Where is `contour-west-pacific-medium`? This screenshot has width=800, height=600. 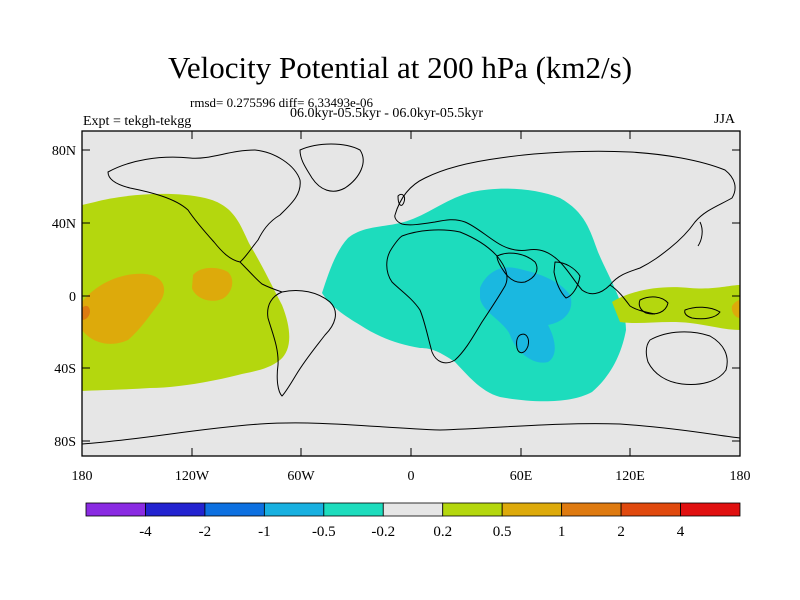
contour-west-pacific-medium is located at coordinates (735, 309).